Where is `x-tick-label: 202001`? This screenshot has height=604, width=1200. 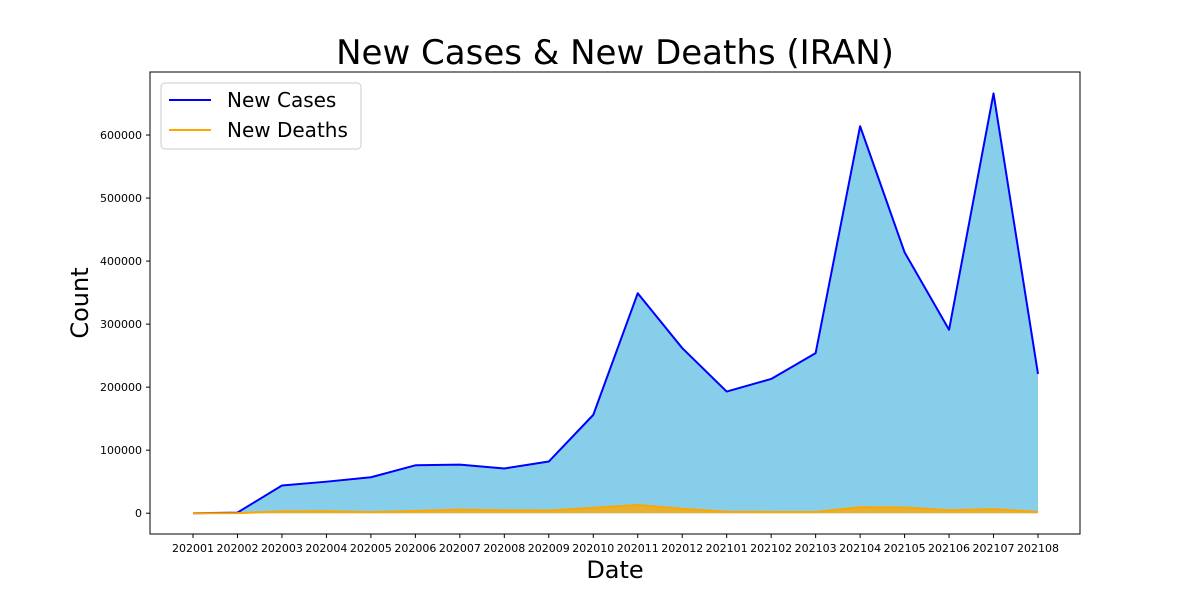
x-tick-label: 202001 is located at coordinates (193, 548).